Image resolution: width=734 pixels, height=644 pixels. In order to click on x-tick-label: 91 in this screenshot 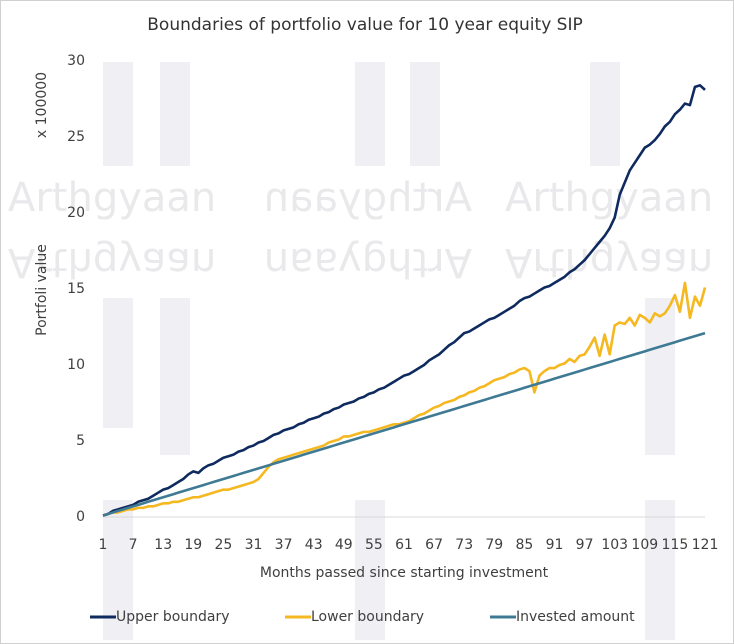, I will do `click(555, 545)`.